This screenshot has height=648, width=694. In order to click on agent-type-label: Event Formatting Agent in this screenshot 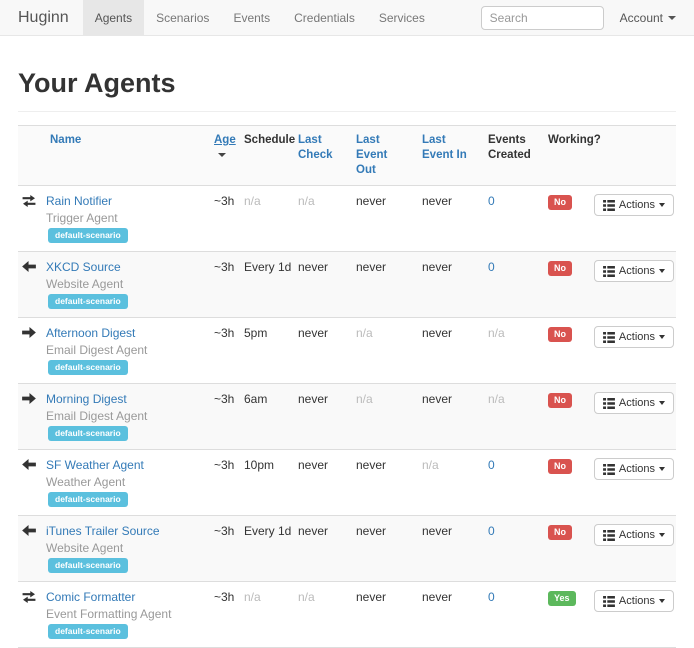, I will do `click(109, 614)`.